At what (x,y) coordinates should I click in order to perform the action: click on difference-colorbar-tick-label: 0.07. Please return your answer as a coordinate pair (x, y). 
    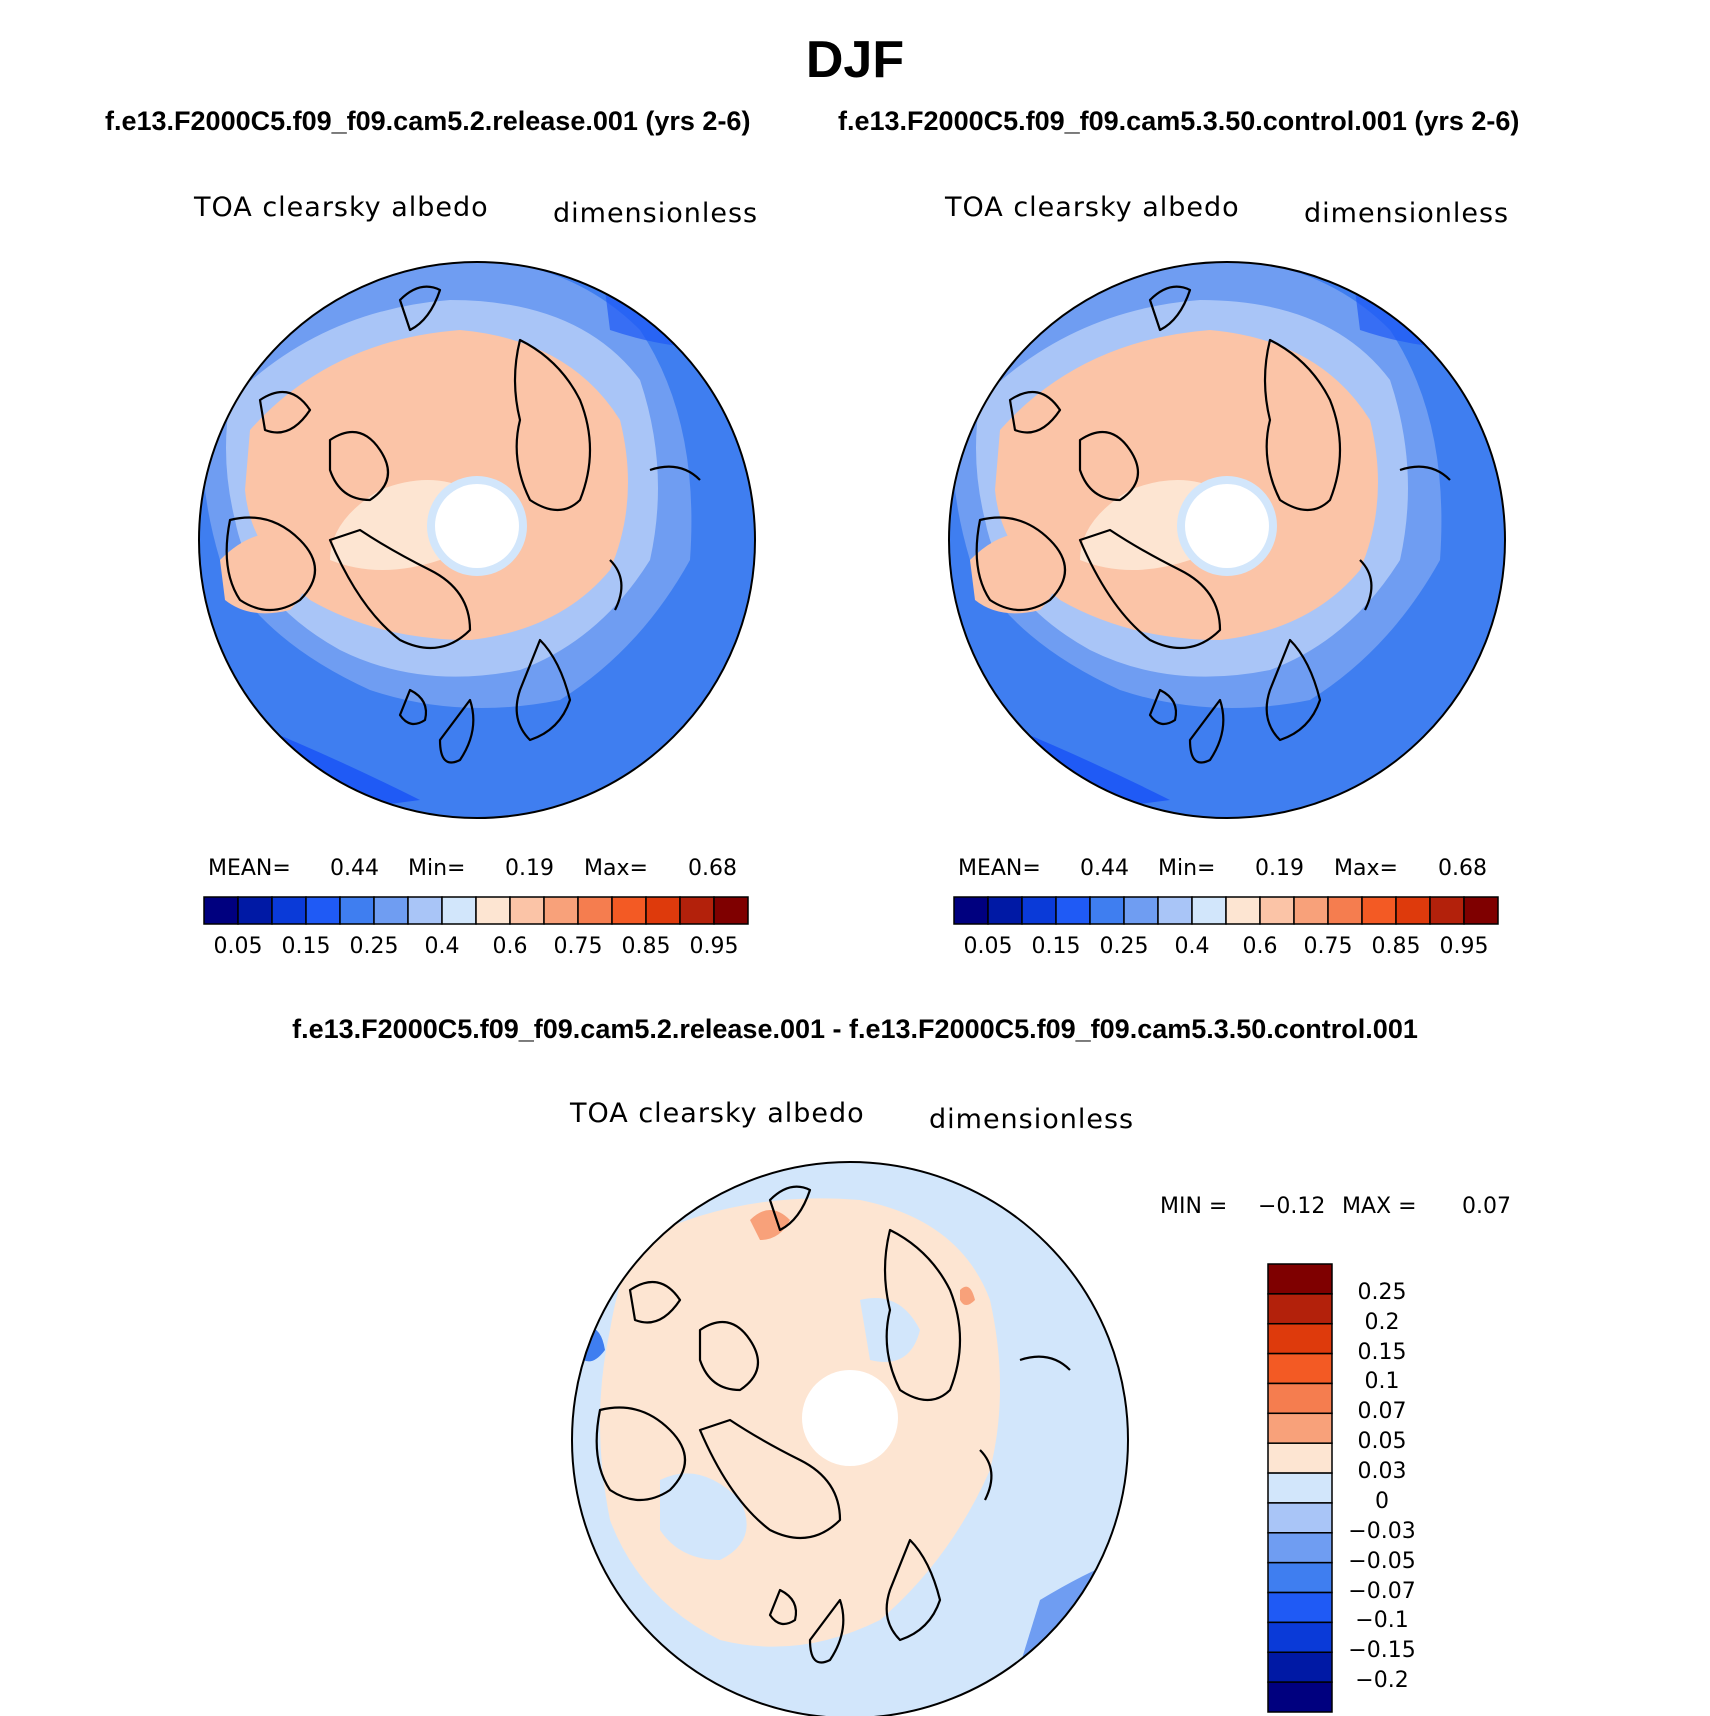
    Looking at the image, I should click on (1382, 1412).